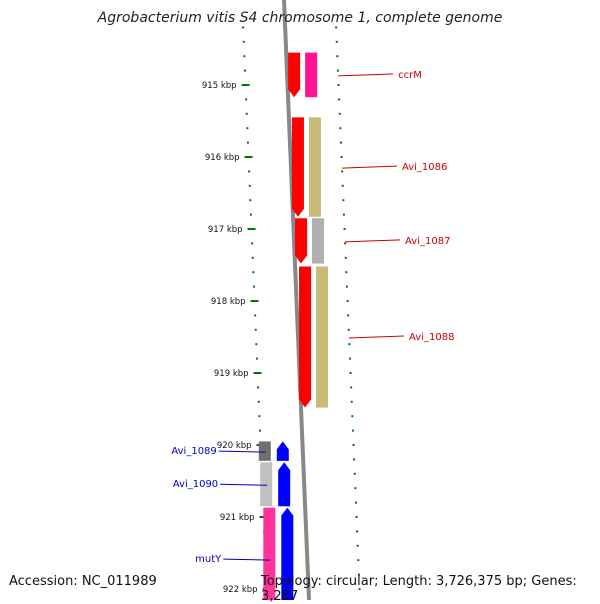 The height and width of the screenshot is (604, 600). I want to click on scale-tick-label: 922 kbp, so click(240, 590).